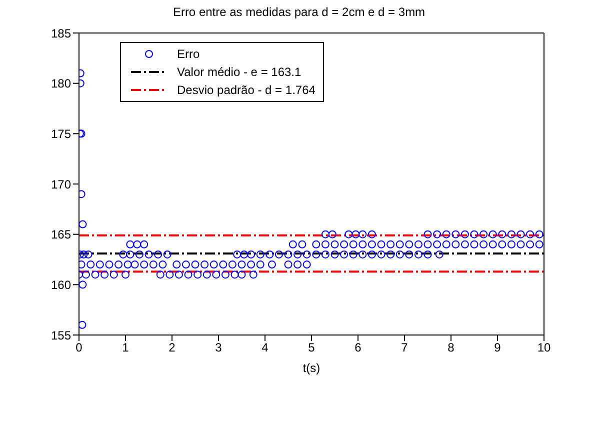 The height and width of the screenshot is (444, 598). Describe the element at coordinates (312, 347) in the screenshot. I see `x-tick-label: 5` at that location.